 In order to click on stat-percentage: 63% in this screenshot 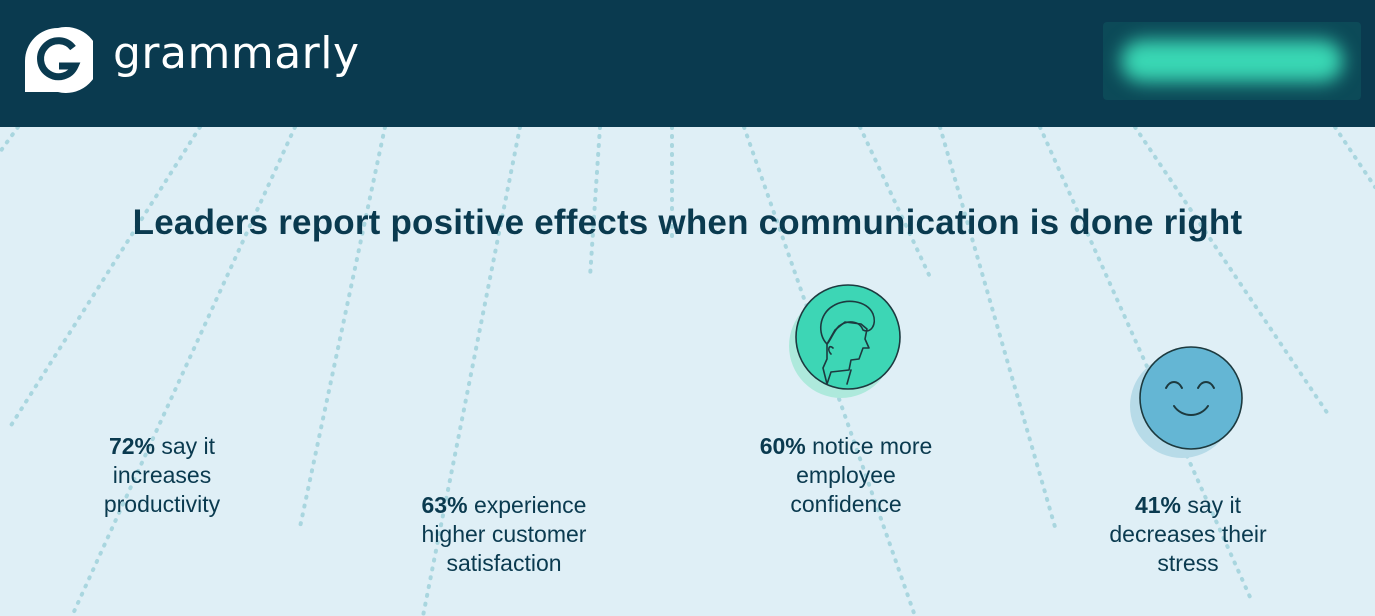, I will do `click(444, 505)`.